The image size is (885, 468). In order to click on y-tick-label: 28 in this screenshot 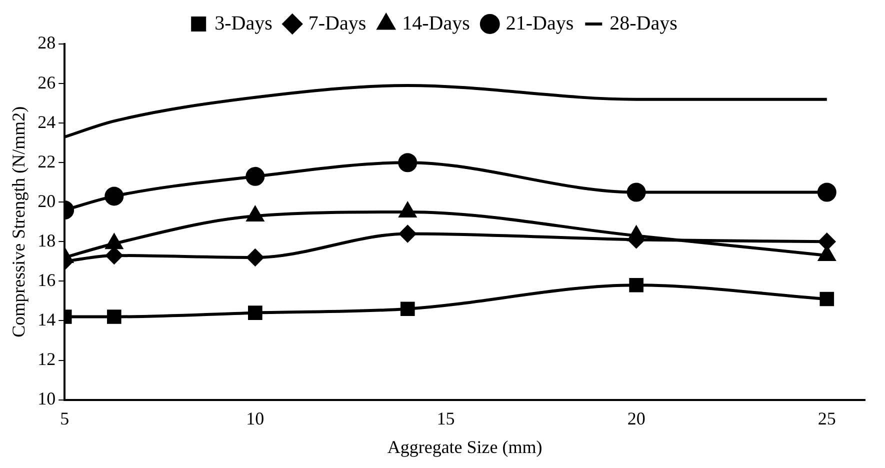, I will do `click(47, 42)`.